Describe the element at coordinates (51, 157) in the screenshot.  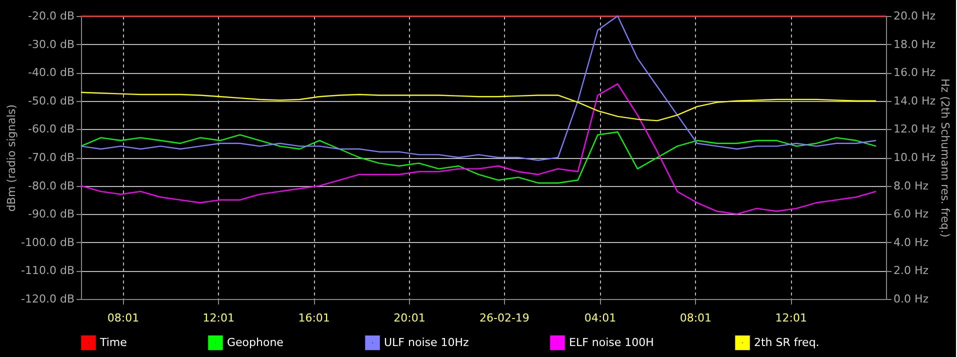
I see `y-tick-label: -70.0 dB` at that location.